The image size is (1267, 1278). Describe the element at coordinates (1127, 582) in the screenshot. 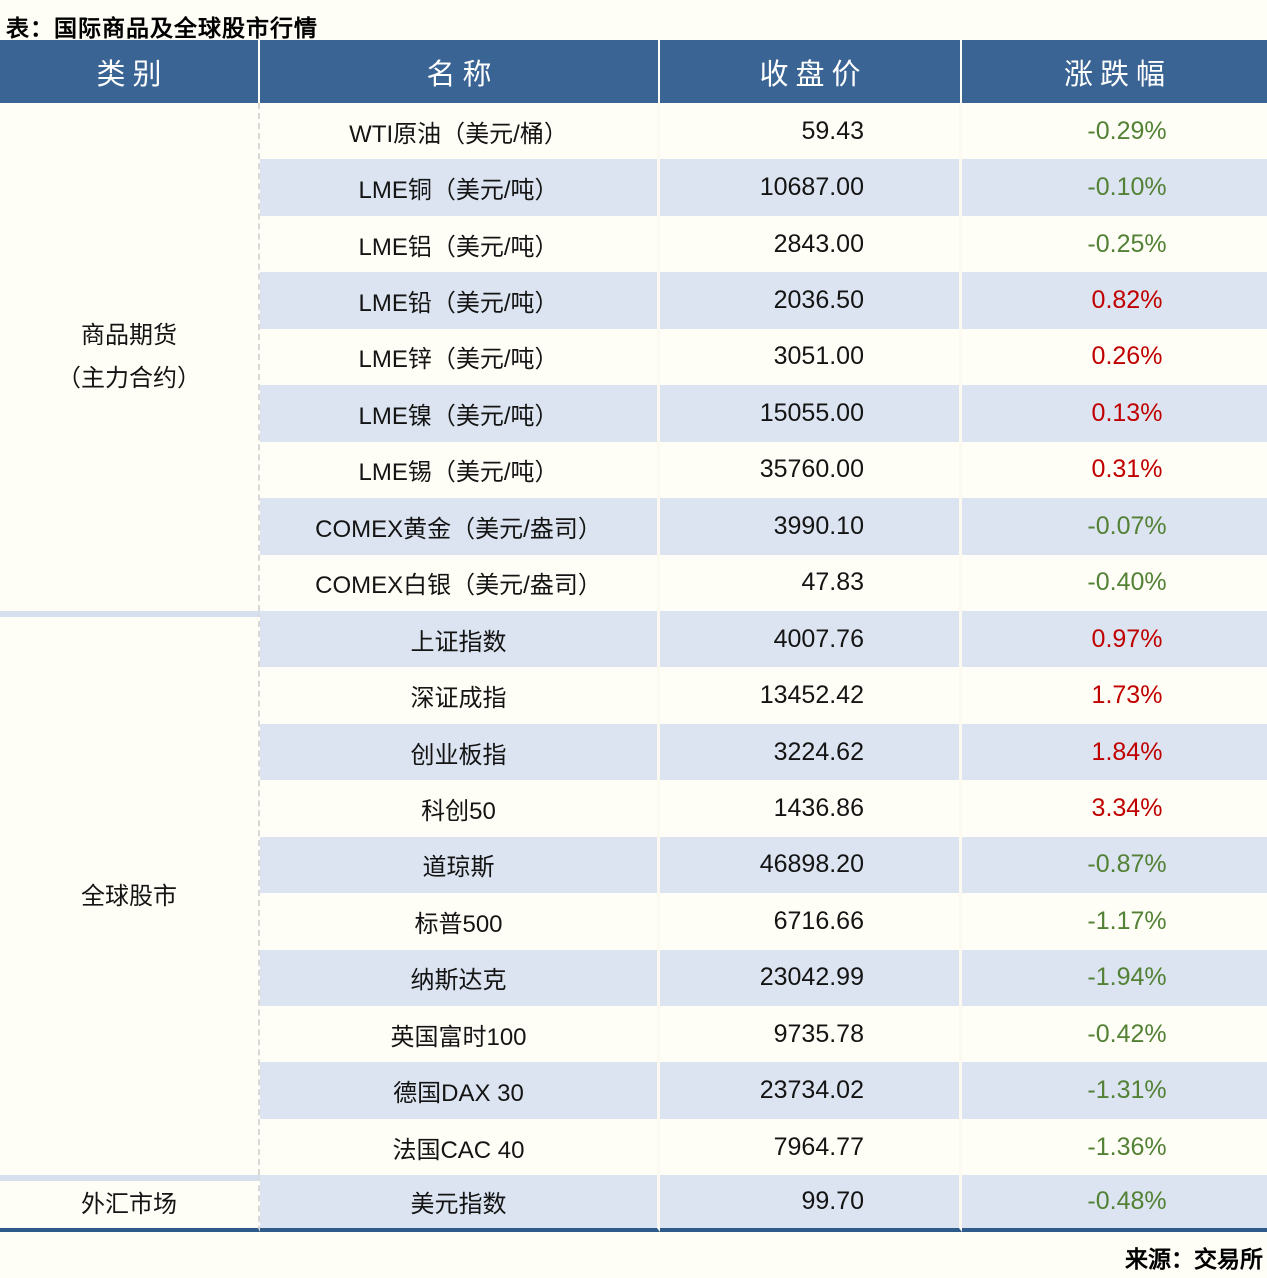

I see `change-cell: -0.40%` at that location.